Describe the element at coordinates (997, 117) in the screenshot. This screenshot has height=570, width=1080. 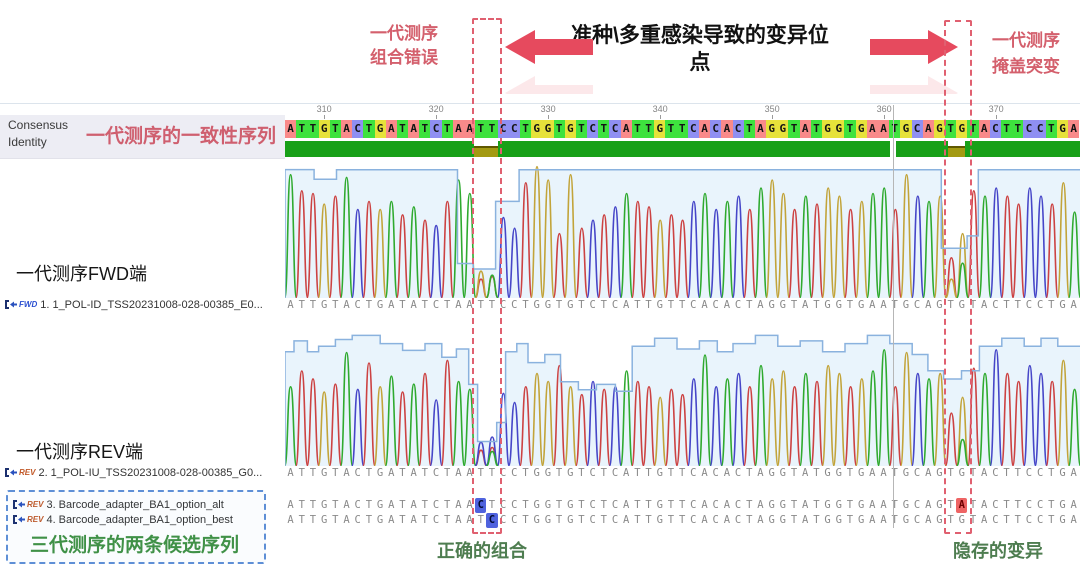
I see `ruler-tick` at that location.